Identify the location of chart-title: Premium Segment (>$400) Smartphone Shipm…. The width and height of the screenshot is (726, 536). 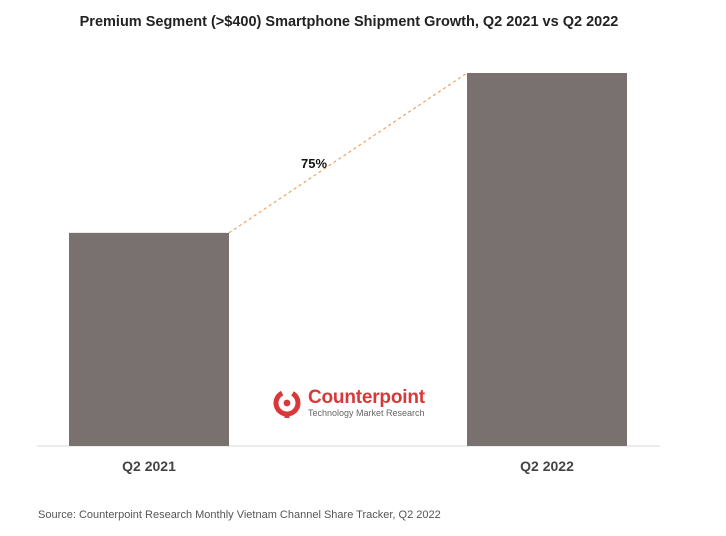
(349, 22).